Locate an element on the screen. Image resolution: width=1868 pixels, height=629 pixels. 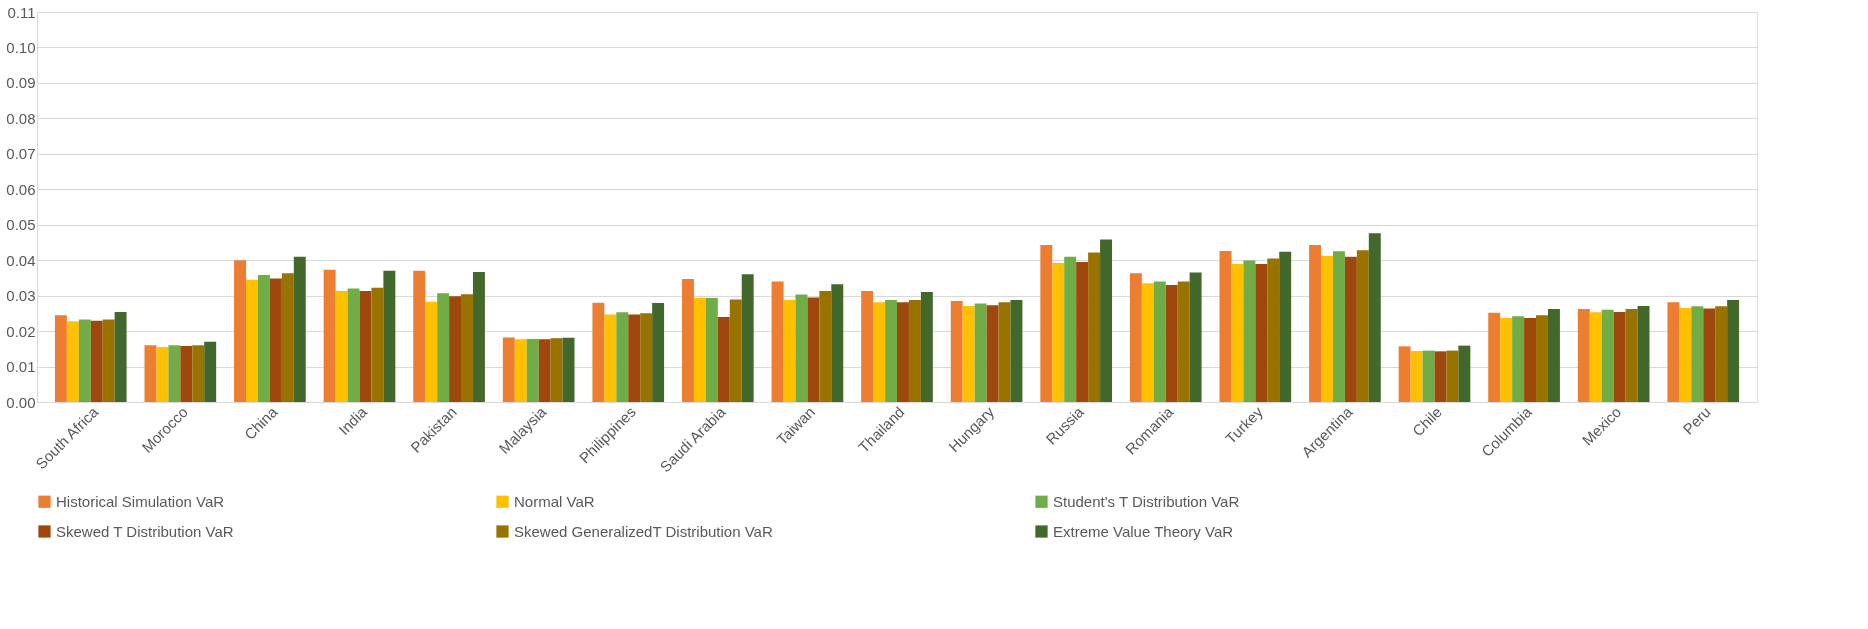
legend-label: Historical Simulation VaR is located at coordinates (140, 501).